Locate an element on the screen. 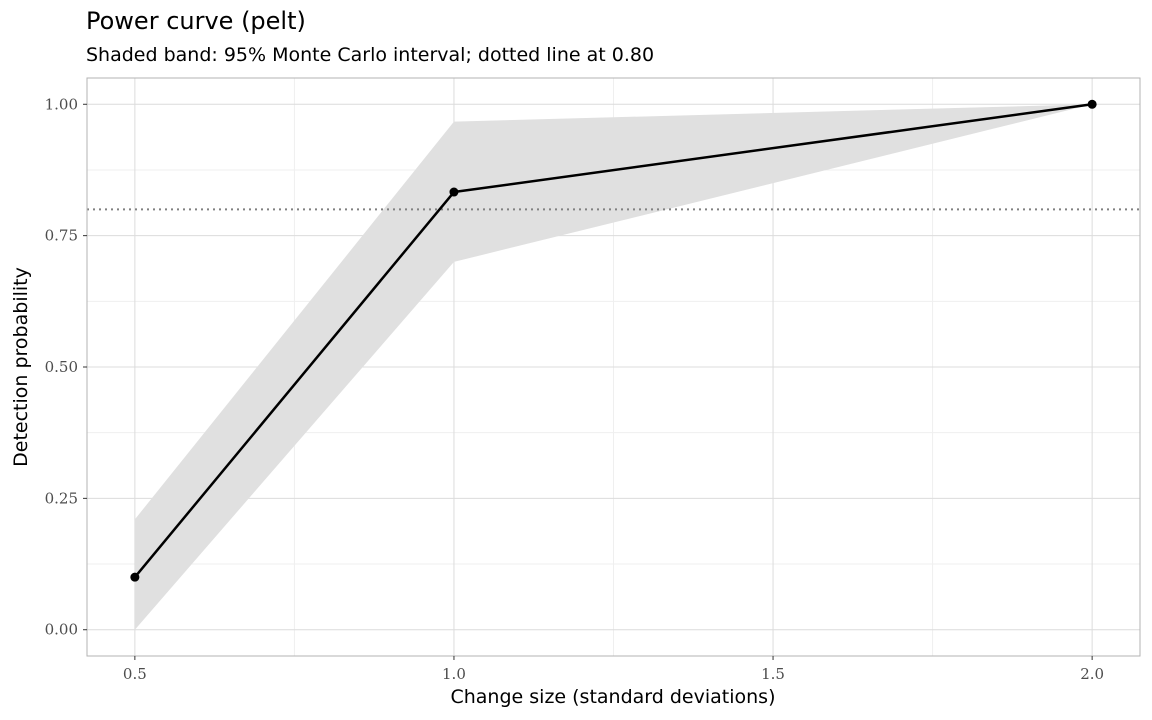 The width and height of the screenshot is (1152, 720). y-tick-label: 1.00 is located at coordinates (61, 104).